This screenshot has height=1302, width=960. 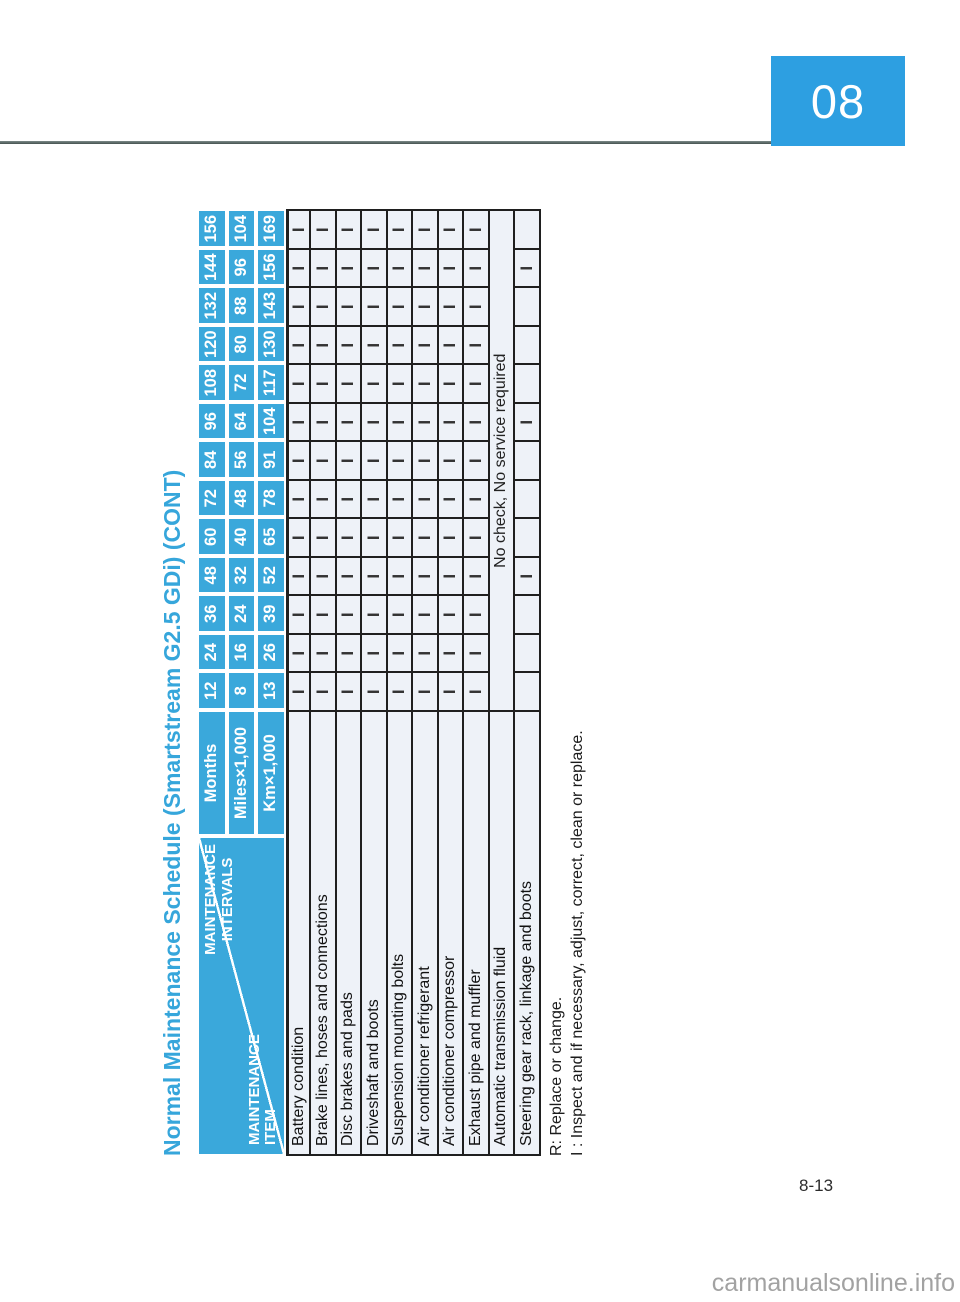 I want to click on maintenance-item-name: Battery condition, so click(x=298, y=933).